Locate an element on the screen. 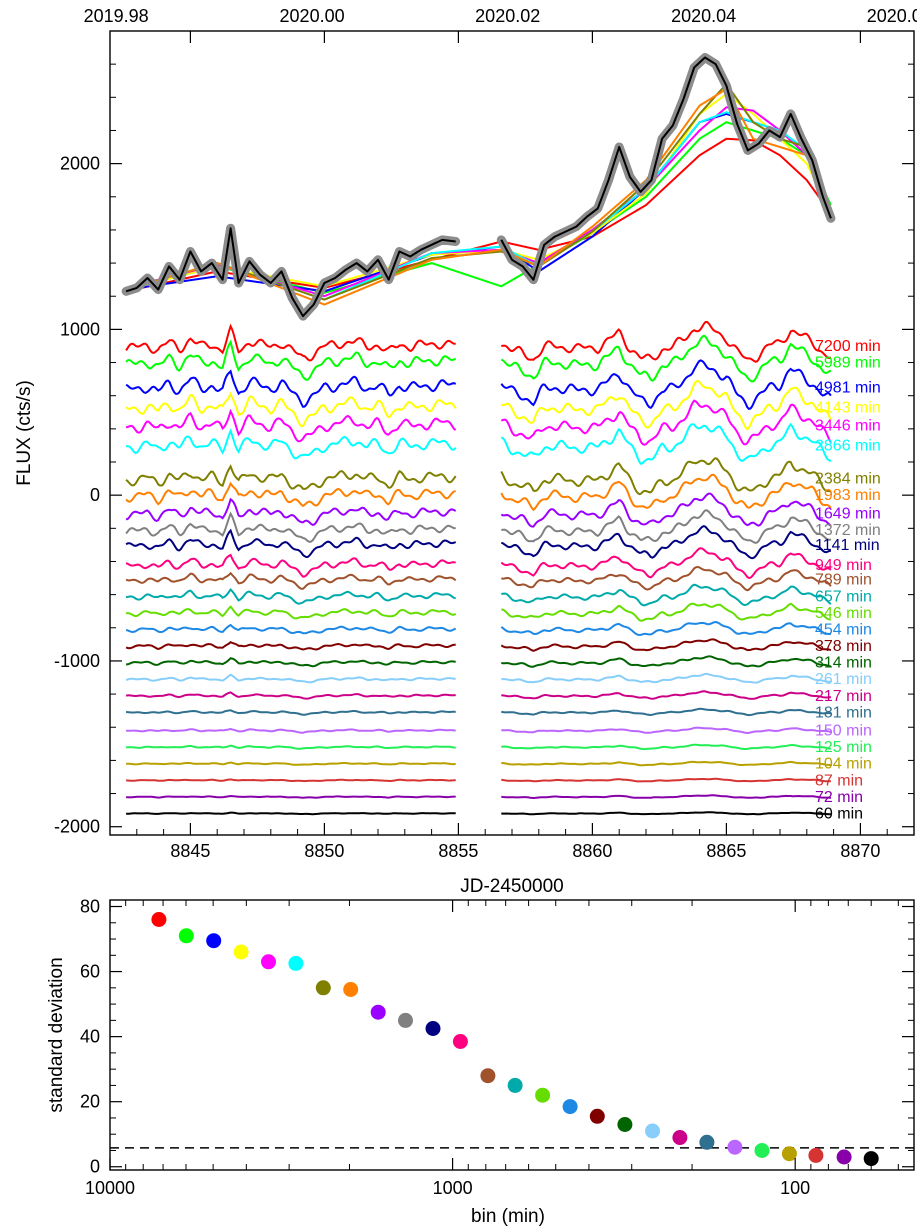  bin-label: 314 min is located at coordinates (843, 663).